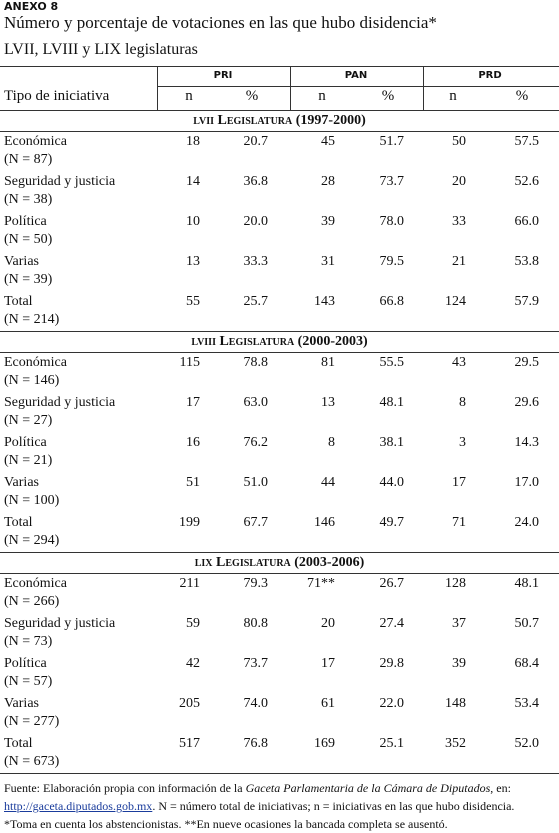  What do you see at coordinates (527, 402) in the screenshot?
I see `cell-value: 29.6` at bounding box center [527, 402].